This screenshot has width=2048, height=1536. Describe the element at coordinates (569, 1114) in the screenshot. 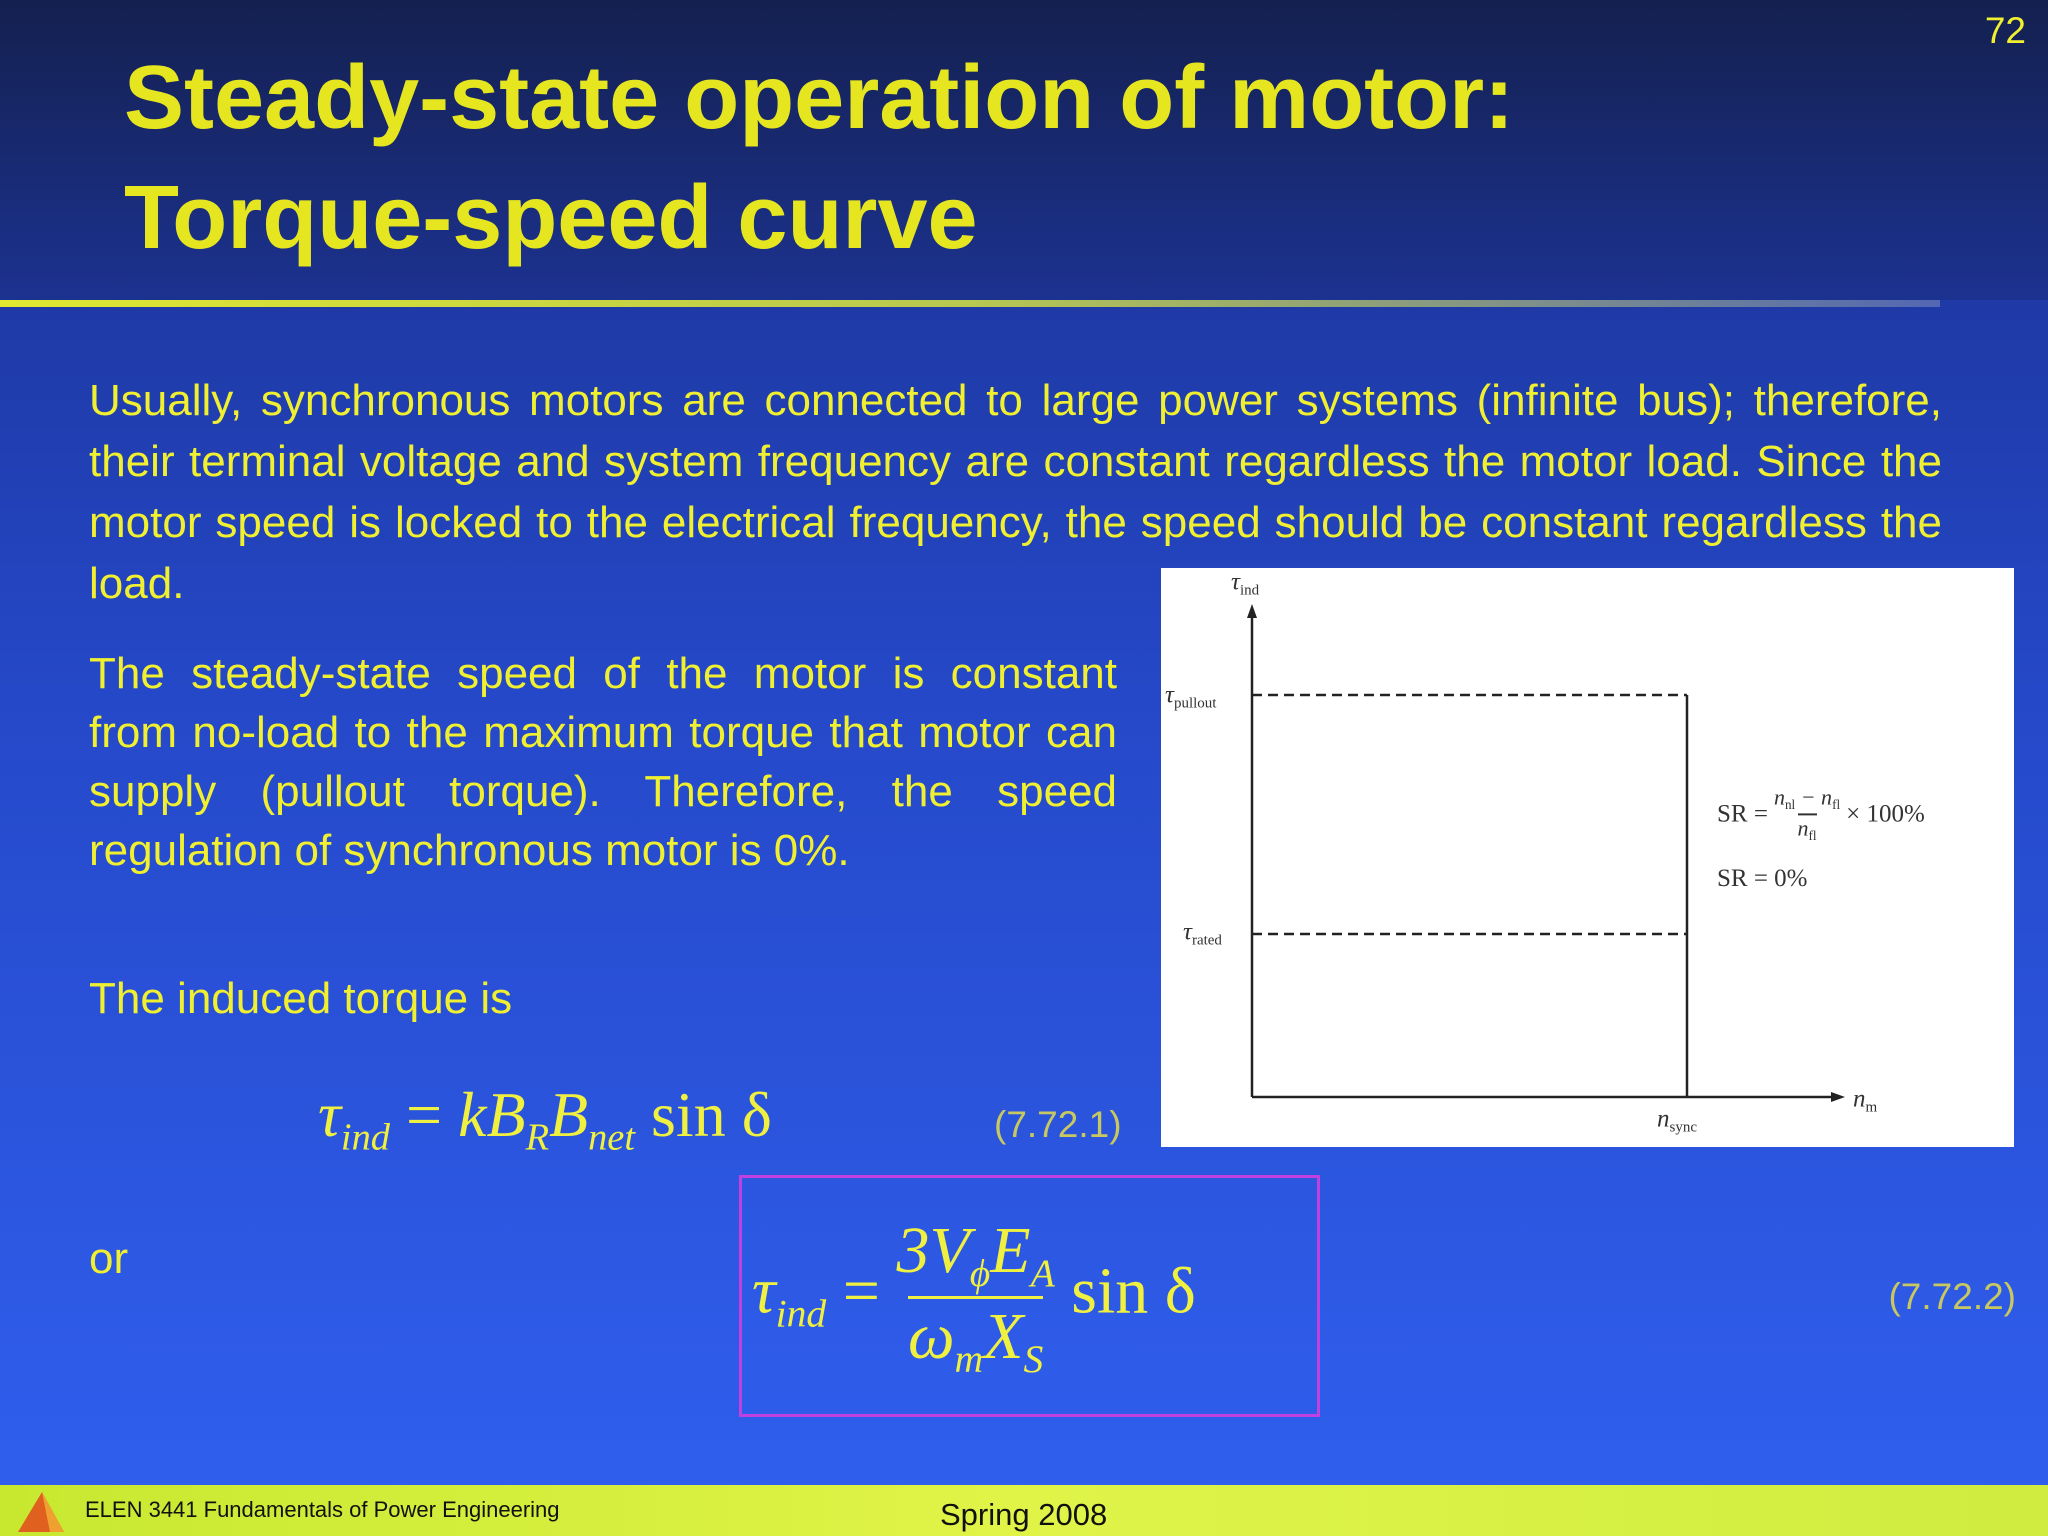

I see `term: B` at that location.